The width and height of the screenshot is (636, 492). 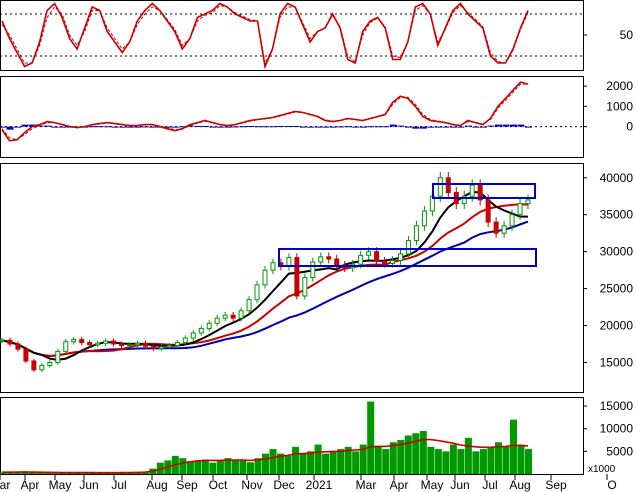 I want to click on y-tick-label: 10000, so click(x=617, y=429).